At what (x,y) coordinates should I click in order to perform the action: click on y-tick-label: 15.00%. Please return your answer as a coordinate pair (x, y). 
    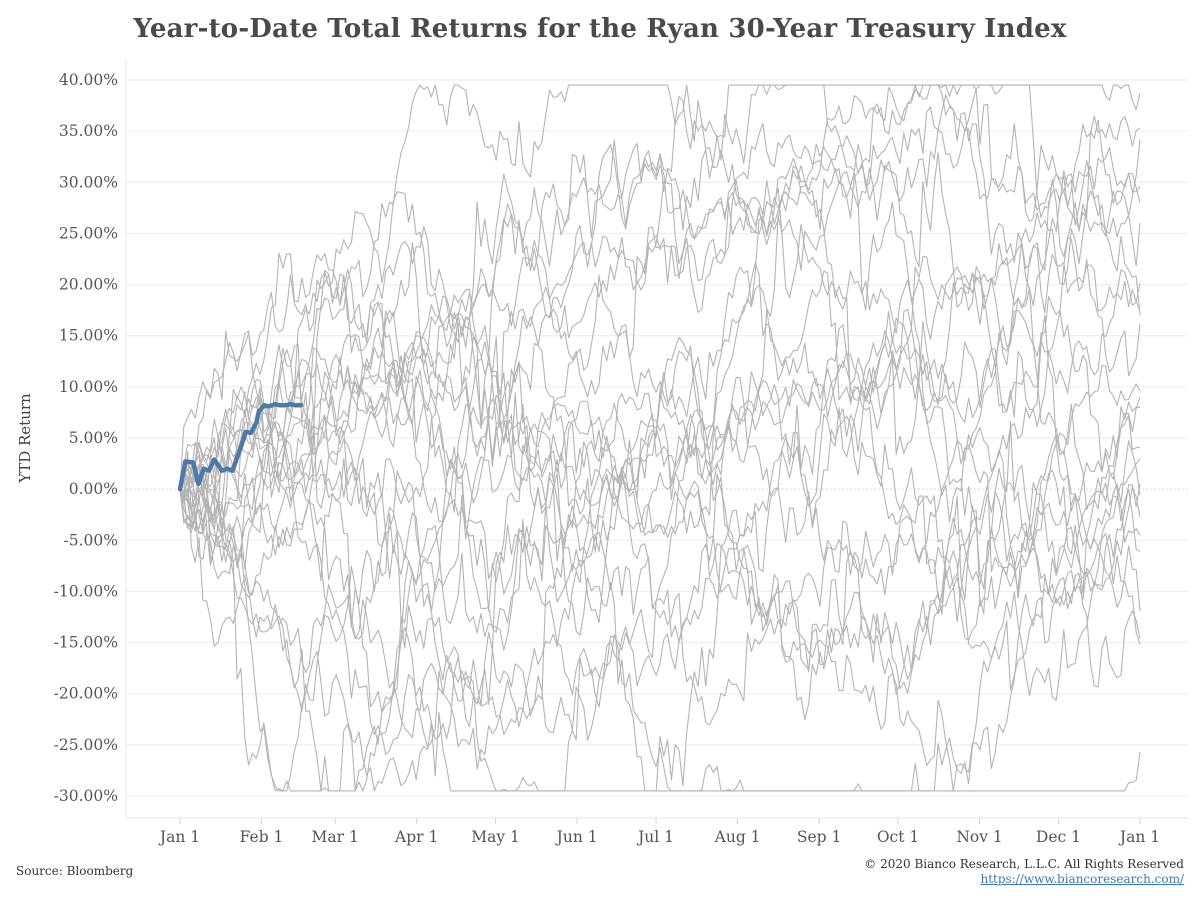
    Looking at the image, I should click on (88, 336).